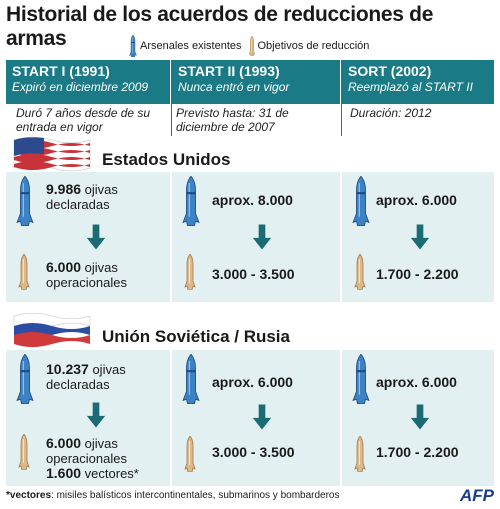 The width and height of the screenshot is (500, 509). What do you see at coordinates (191, 46) in the screenshot?
I see `legend-label-existing: Arsenales existentes` at bounding box center [191, 46].